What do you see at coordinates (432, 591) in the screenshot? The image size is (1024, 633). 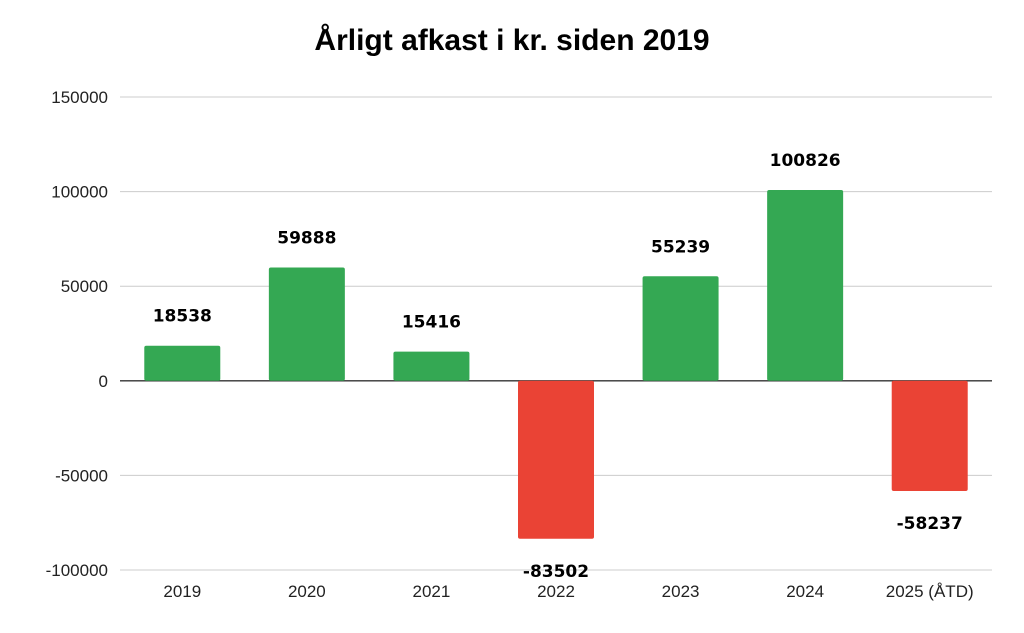 I see `x-tick-label: 2021` at bounding box center [432, 591].